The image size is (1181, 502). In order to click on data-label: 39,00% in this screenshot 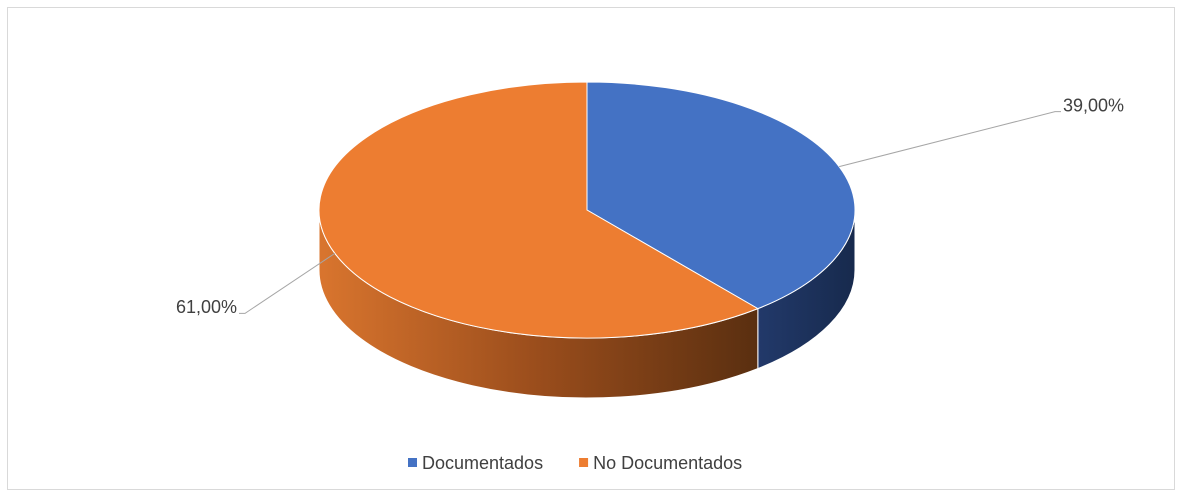, I will do `click(1093, 105)`.